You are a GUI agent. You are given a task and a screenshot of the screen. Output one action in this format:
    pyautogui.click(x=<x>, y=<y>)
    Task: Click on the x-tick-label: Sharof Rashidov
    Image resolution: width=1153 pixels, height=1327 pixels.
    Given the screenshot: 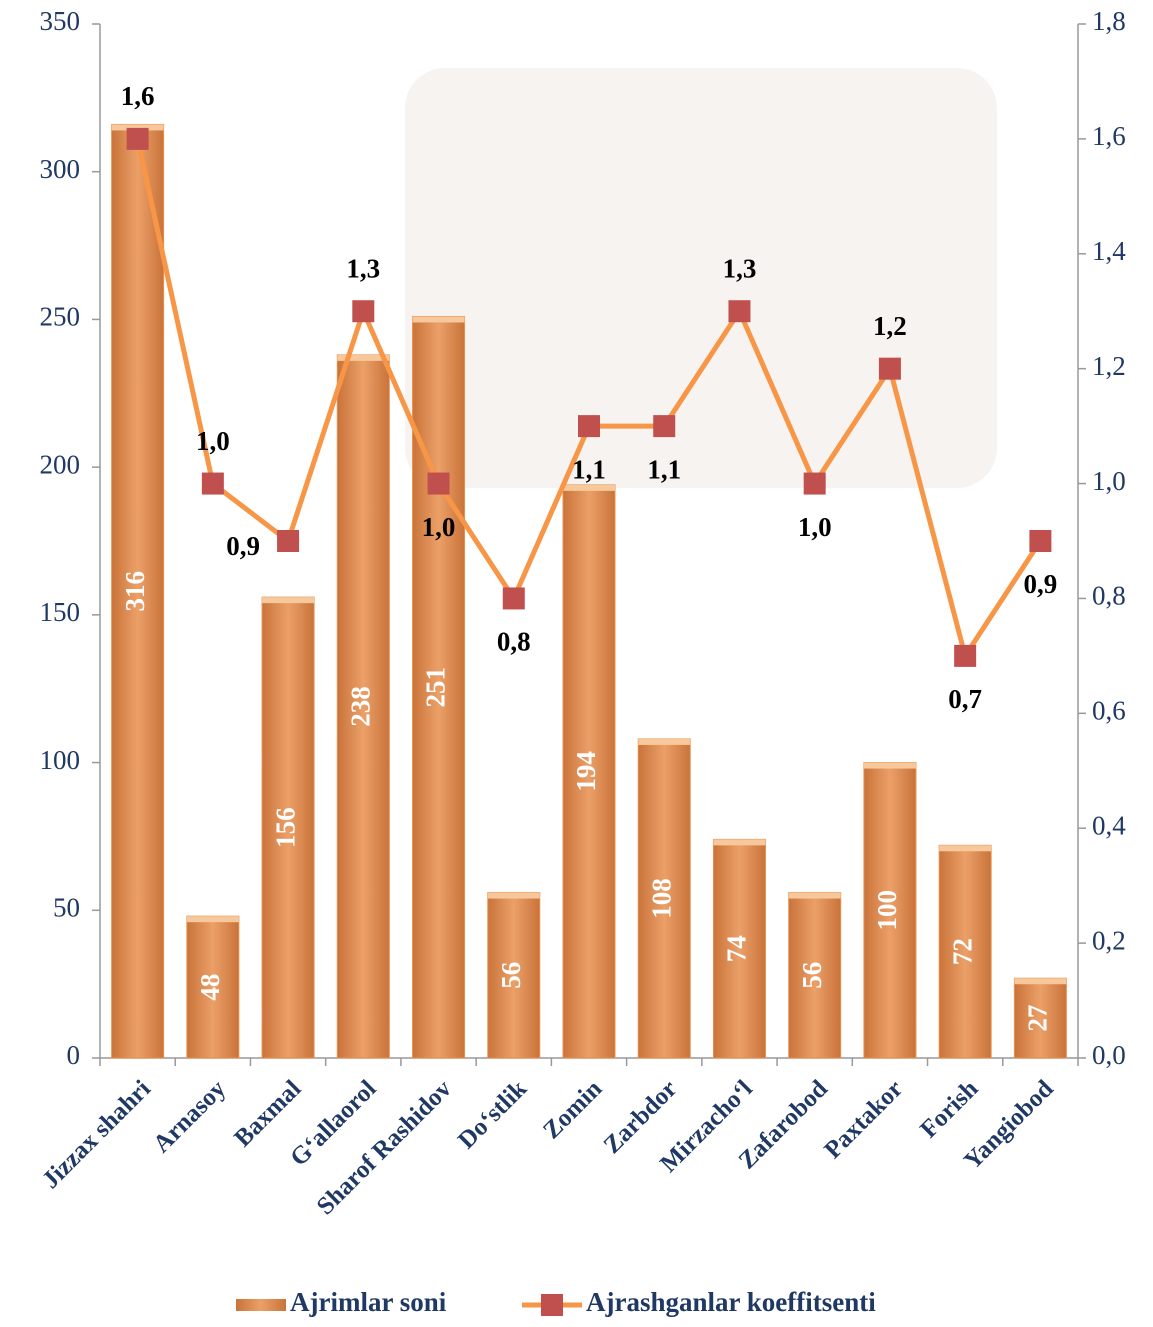 What is the action you would take?
    pyautogui.click(x=384, y=1147)
    